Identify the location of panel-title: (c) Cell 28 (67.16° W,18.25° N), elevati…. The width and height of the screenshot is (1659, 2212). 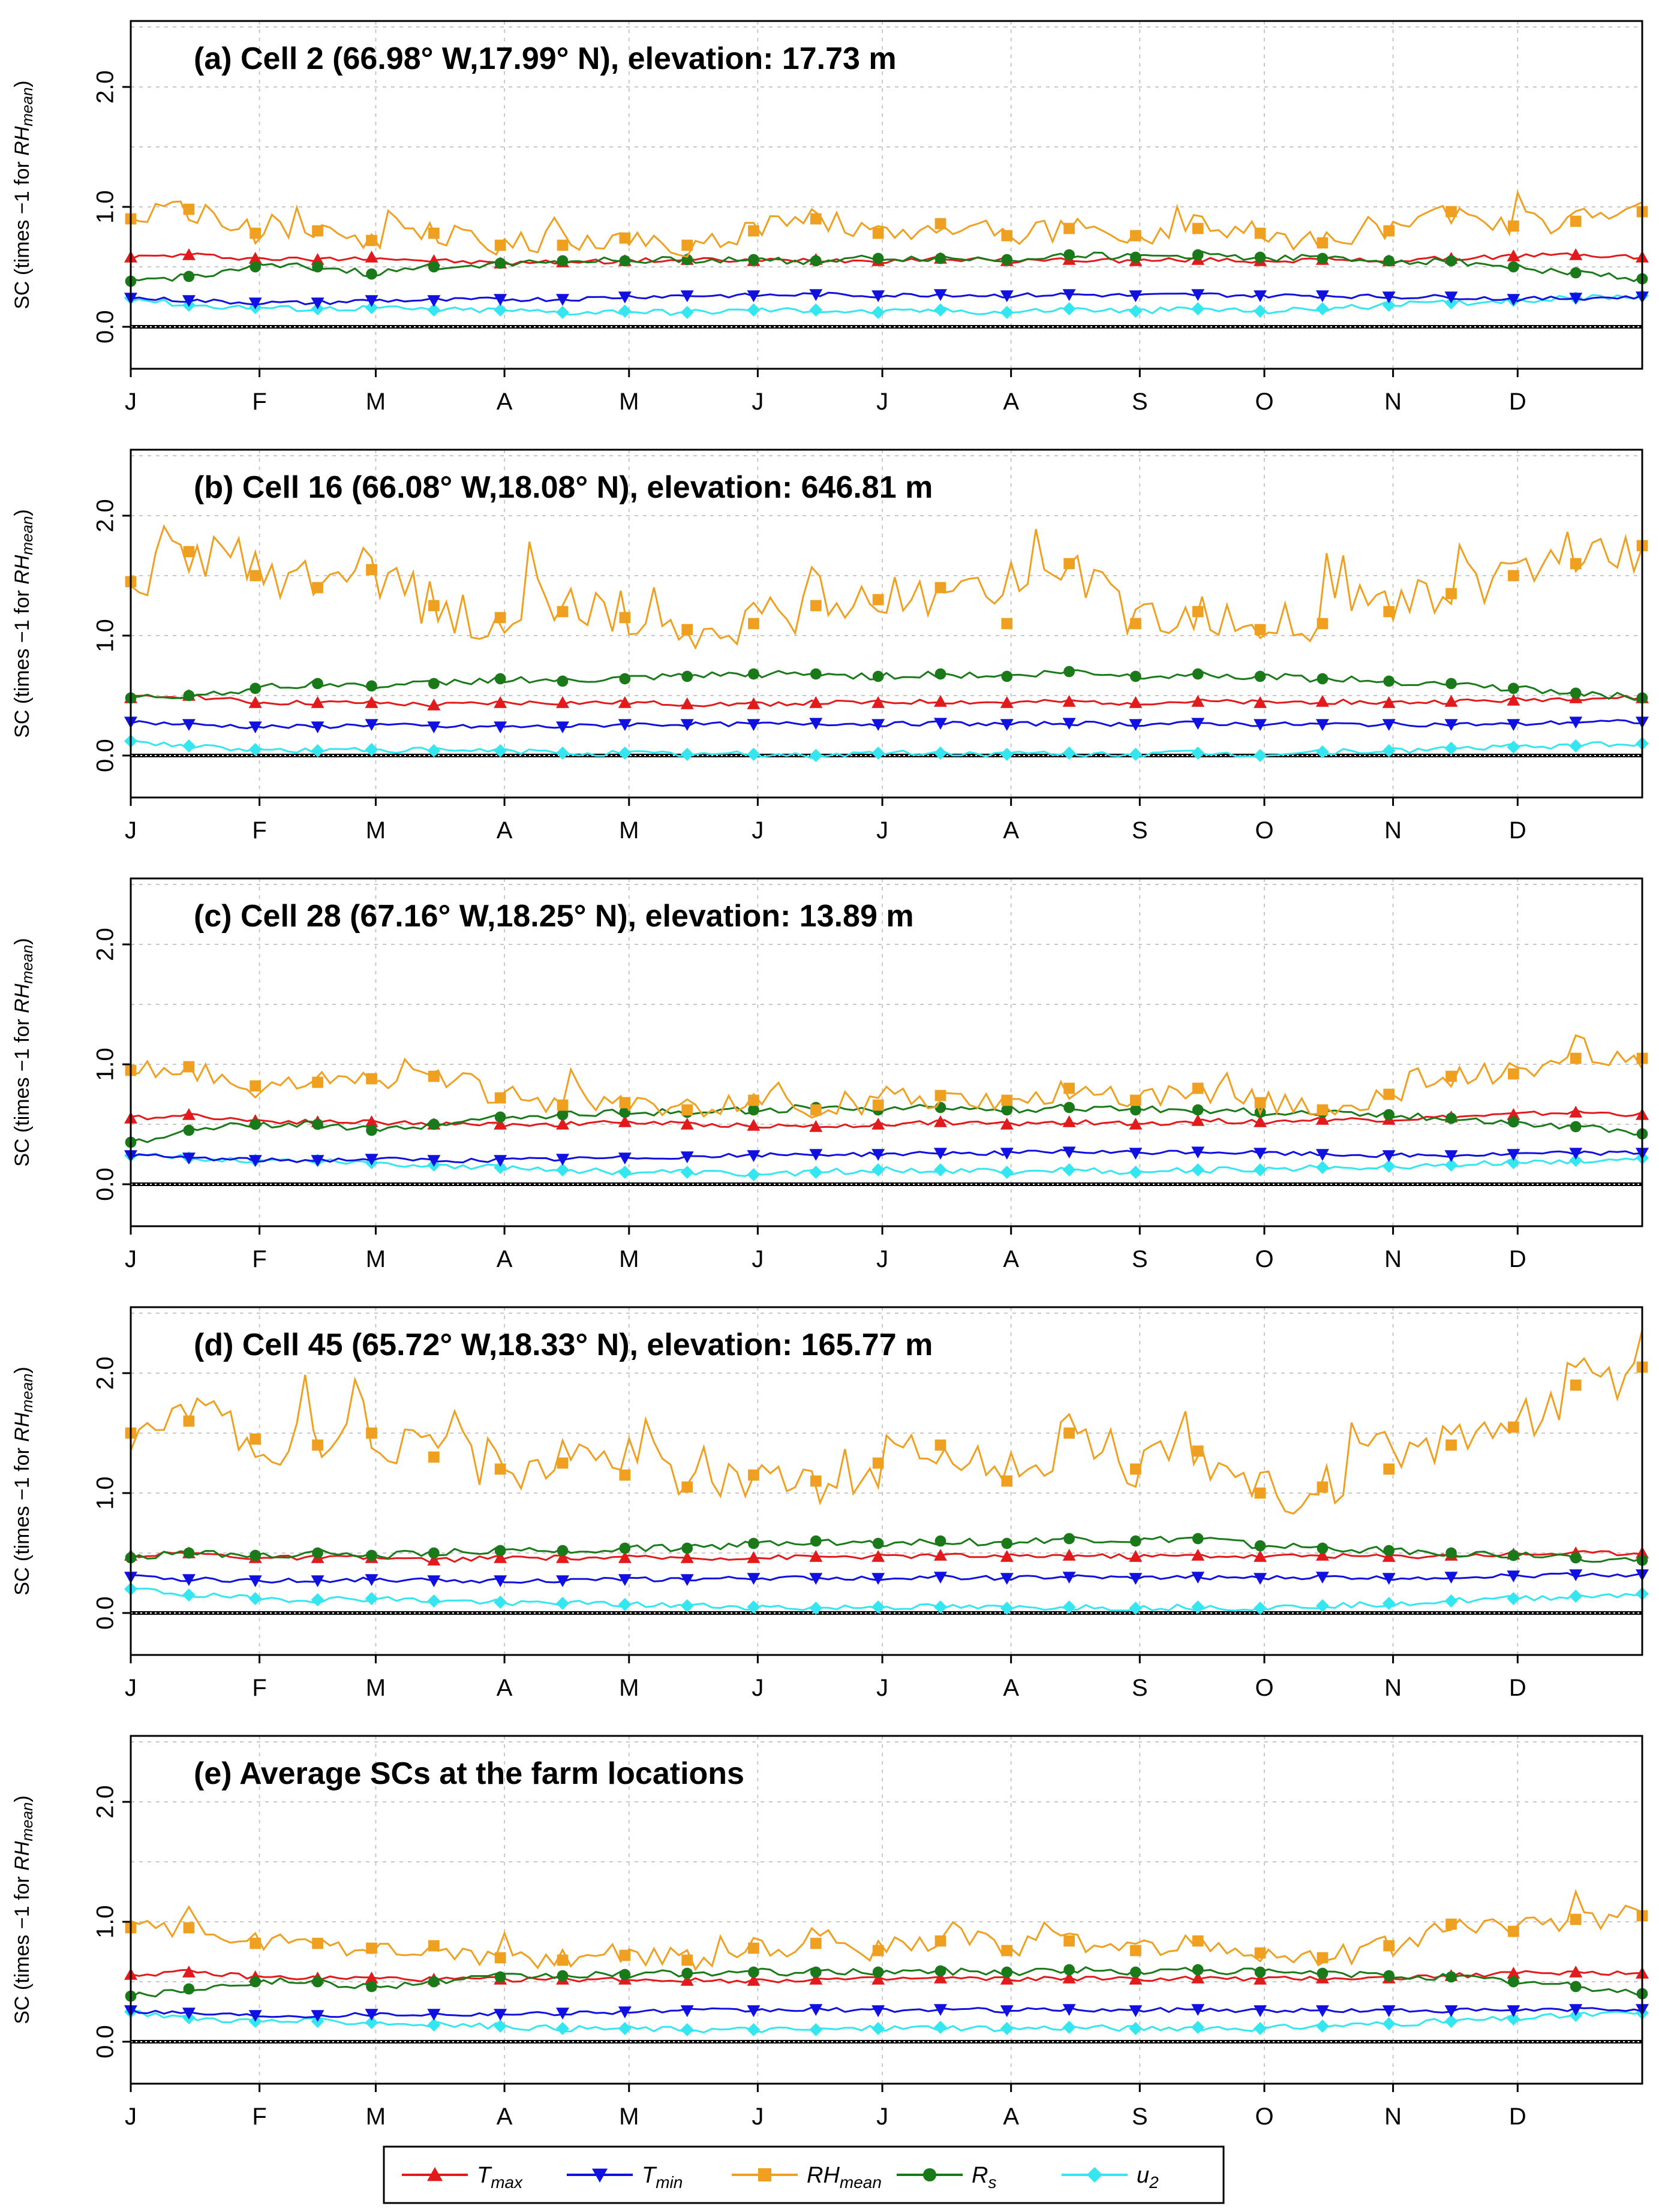
(554, 916).